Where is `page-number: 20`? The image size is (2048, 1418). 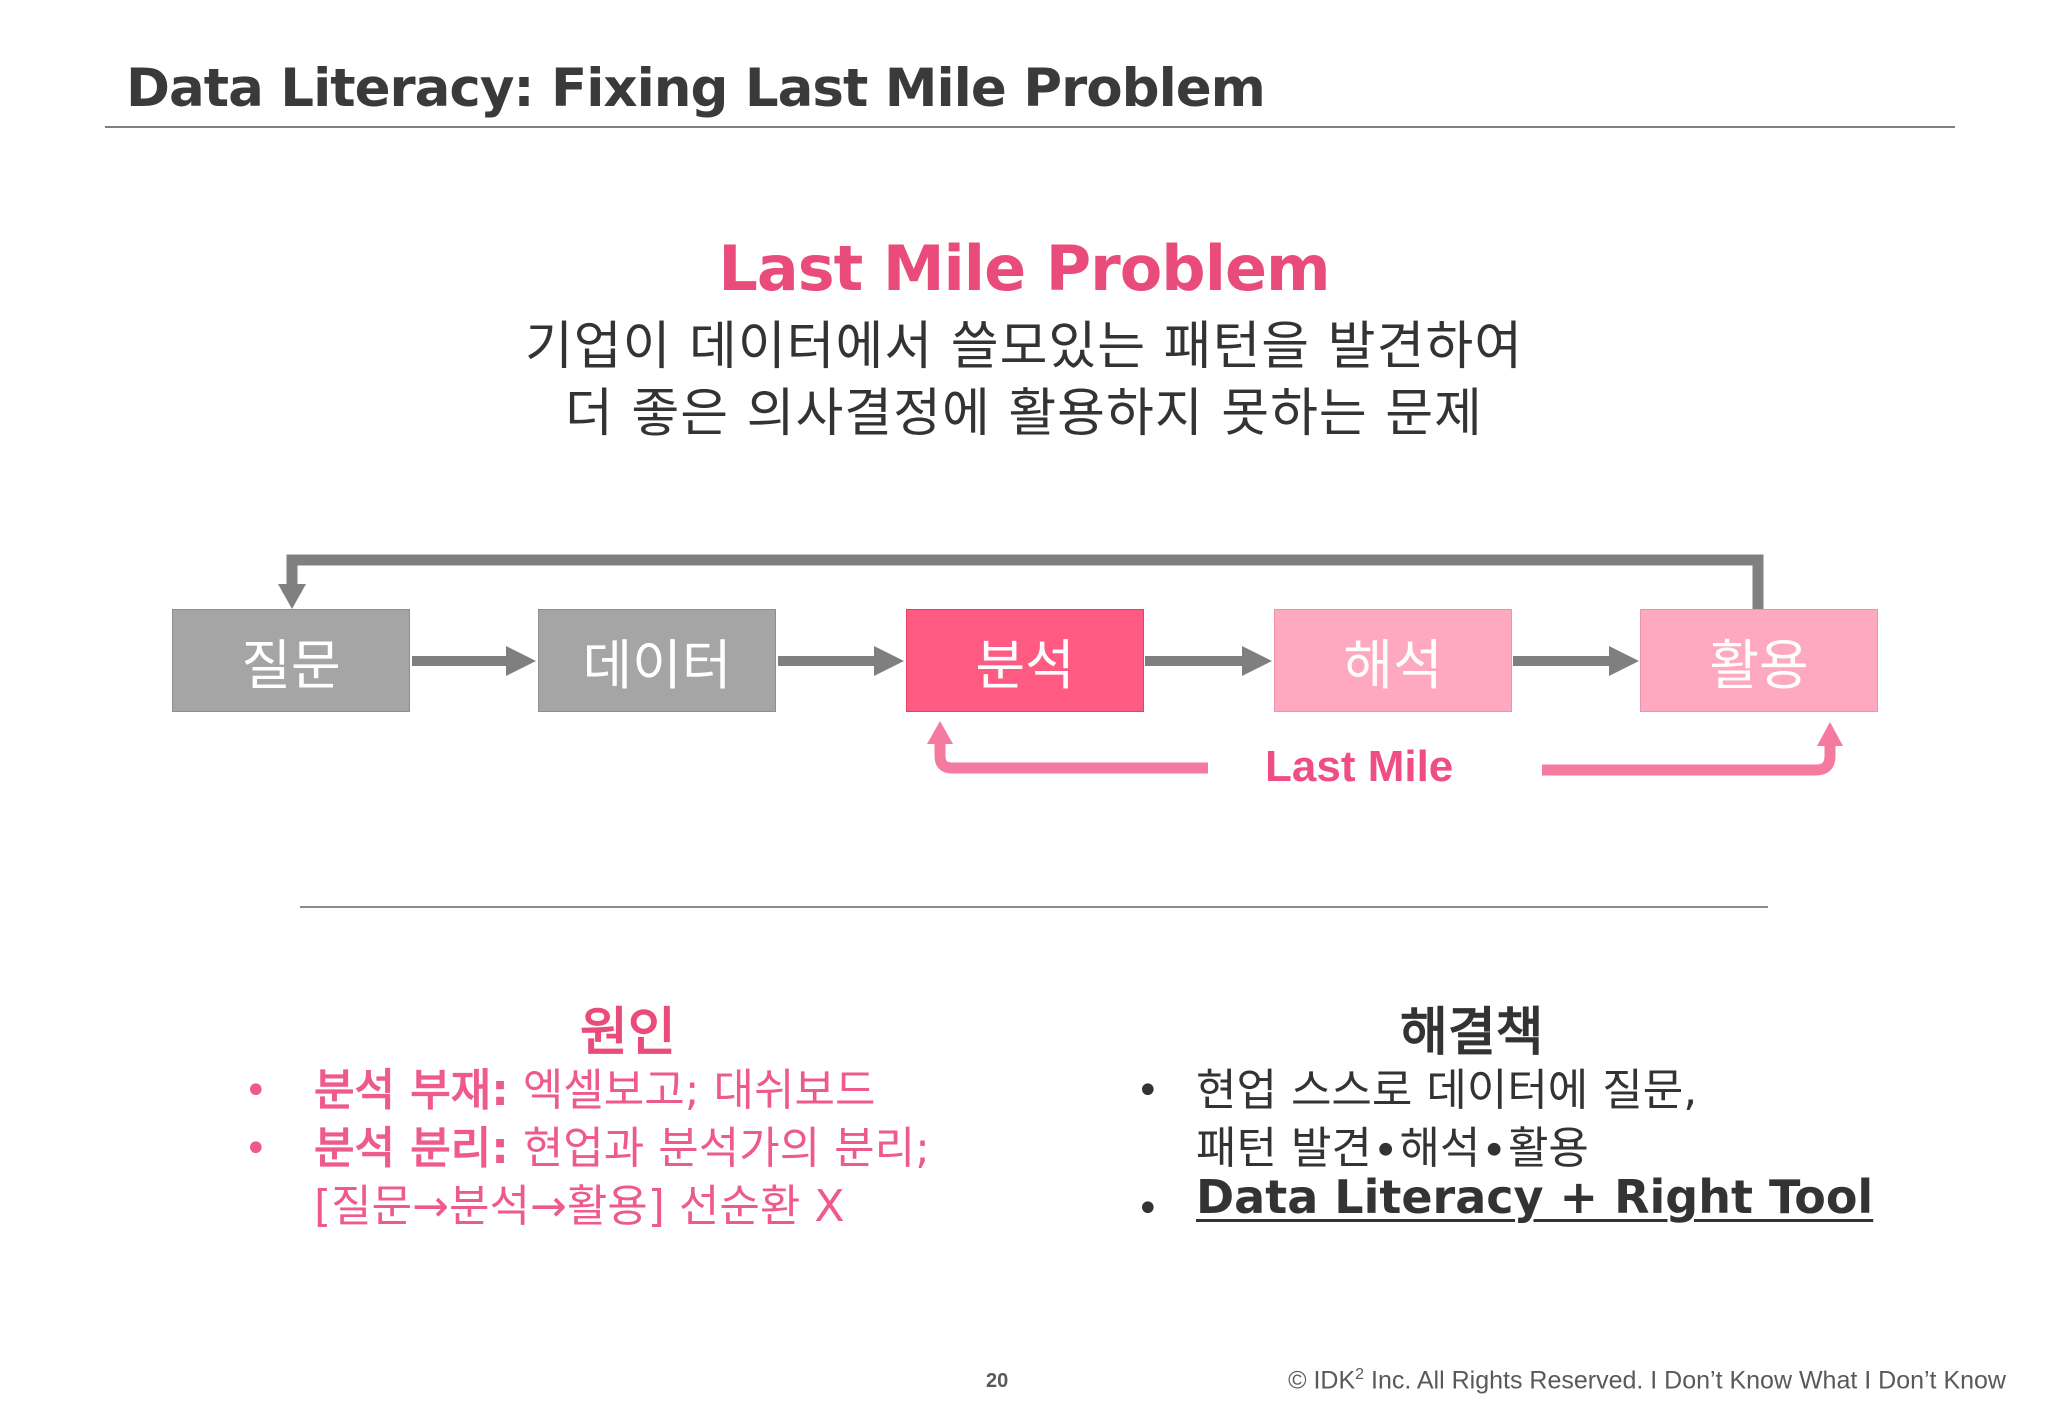
page-number: 20 is located at coordinates (997, 1381).